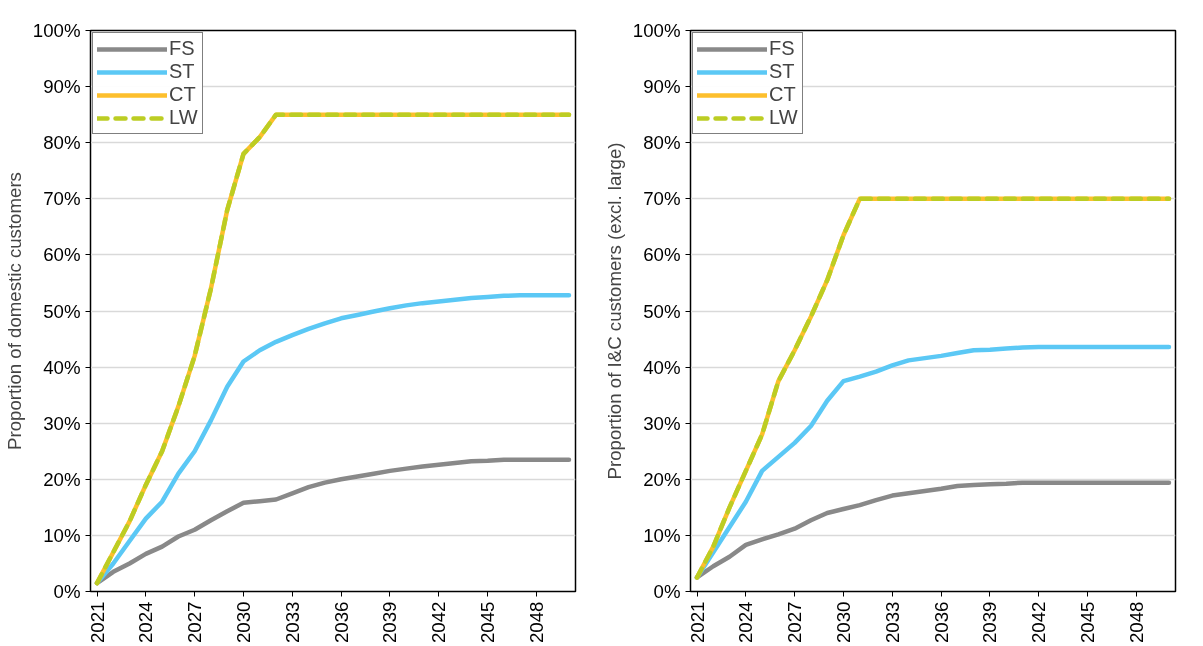 This screenshot has height=646, width=1203. Describe the element at coordinates (14, 311) in the screenshot. I see `y-axis-title: Proportion of domestic customers` at that location.